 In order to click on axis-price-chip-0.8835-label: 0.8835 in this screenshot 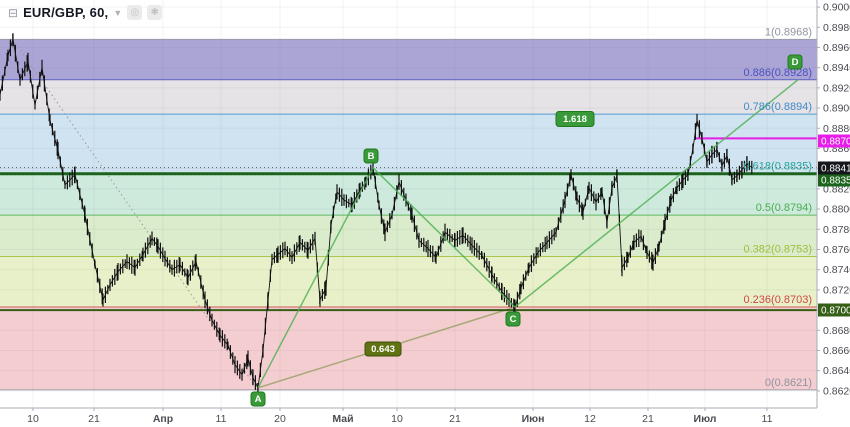, I will do `click(835, 181)`.